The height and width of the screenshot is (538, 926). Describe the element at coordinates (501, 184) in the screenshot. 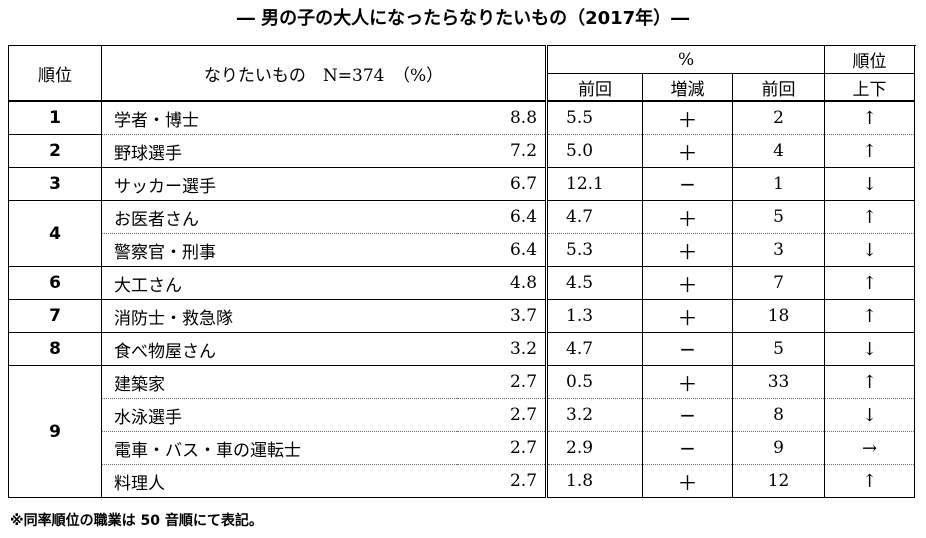

I see `pct-cell: 6.7` at that location.